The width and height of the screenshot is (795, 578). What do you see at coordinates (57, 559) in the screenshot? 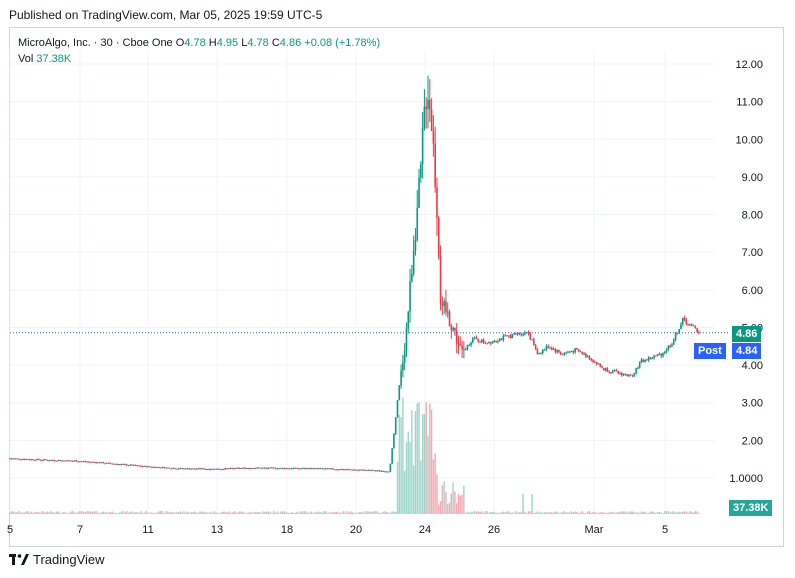
I see `tradingview-logo: TradingView` at bounding box center [57, 559].